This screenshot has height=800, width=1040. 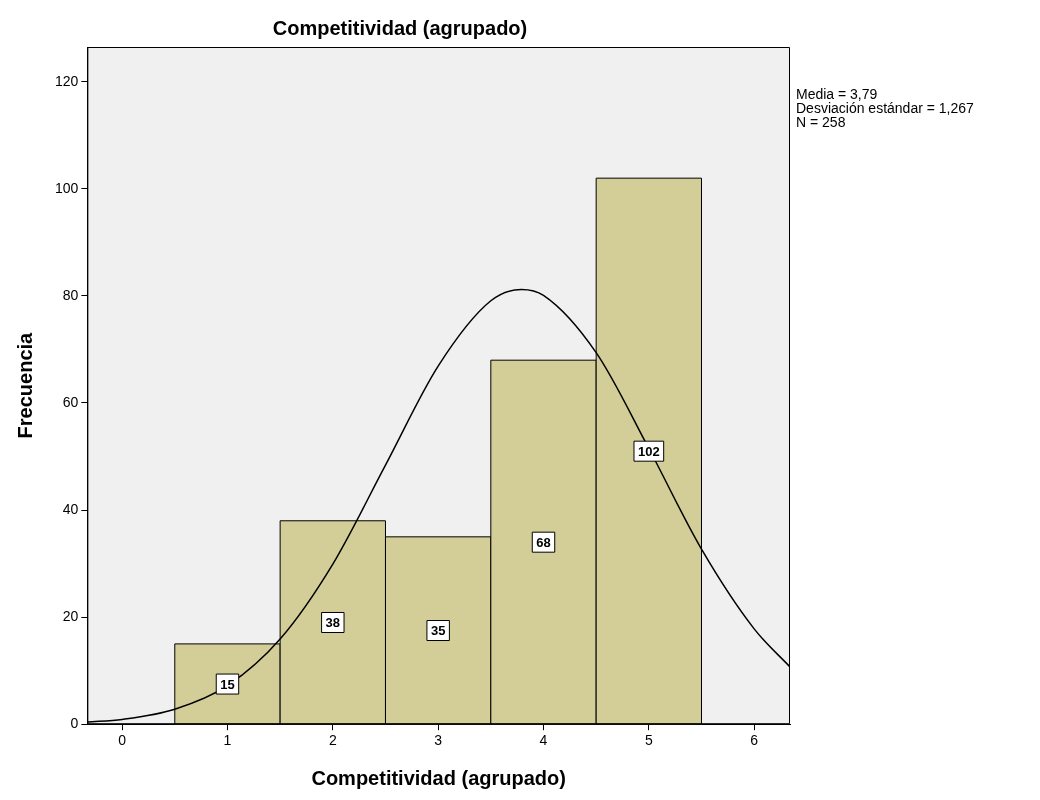 What do you see at coordinates (70, 508) in the screenshot?
I see `y-tick-label: 40` at bounding box center [70, 508].